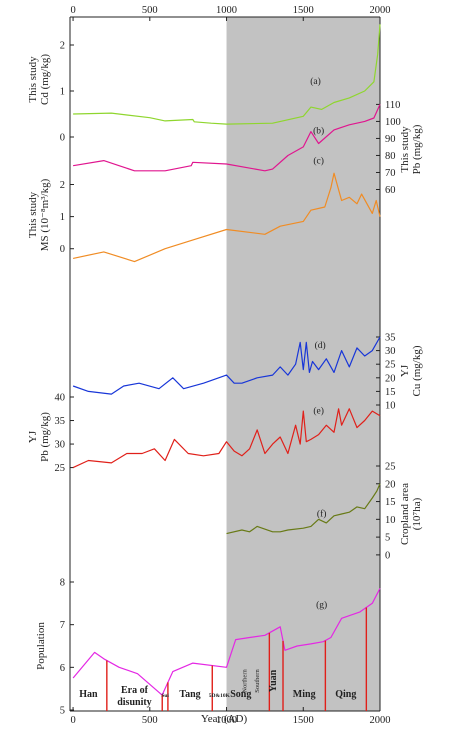  What do you see at coordinates (380, 720) in the screenshot?
I see `x-tick-label-bottom: 2000` at bounding box center [380, 720].